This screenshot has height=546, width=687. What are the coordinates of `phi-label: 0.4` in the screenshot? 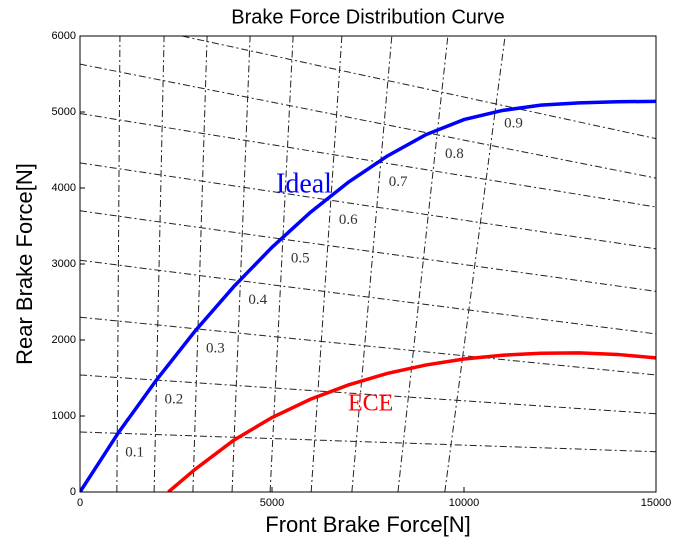 It's located at (257, 300).